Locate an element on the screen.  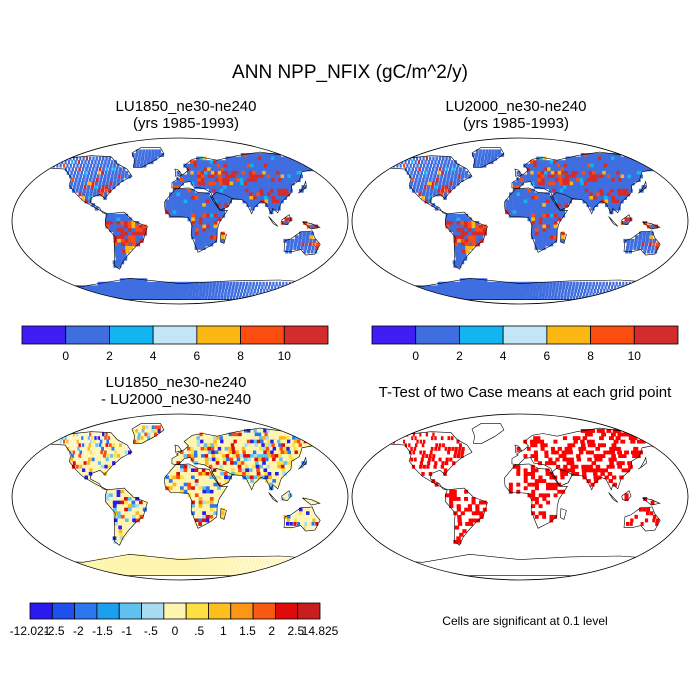
map-ocean is located at coordinates (520, 497).